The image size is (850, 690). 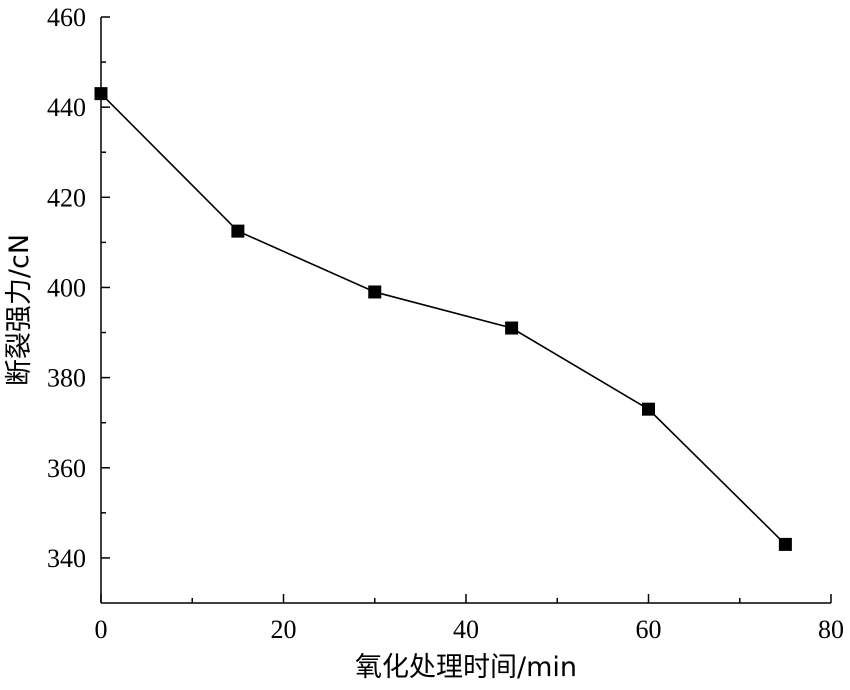 What do you see at coordinates (649, 629) in the screenshot?
I see `x-tick-label: 60` at bounding box center [649, 629].